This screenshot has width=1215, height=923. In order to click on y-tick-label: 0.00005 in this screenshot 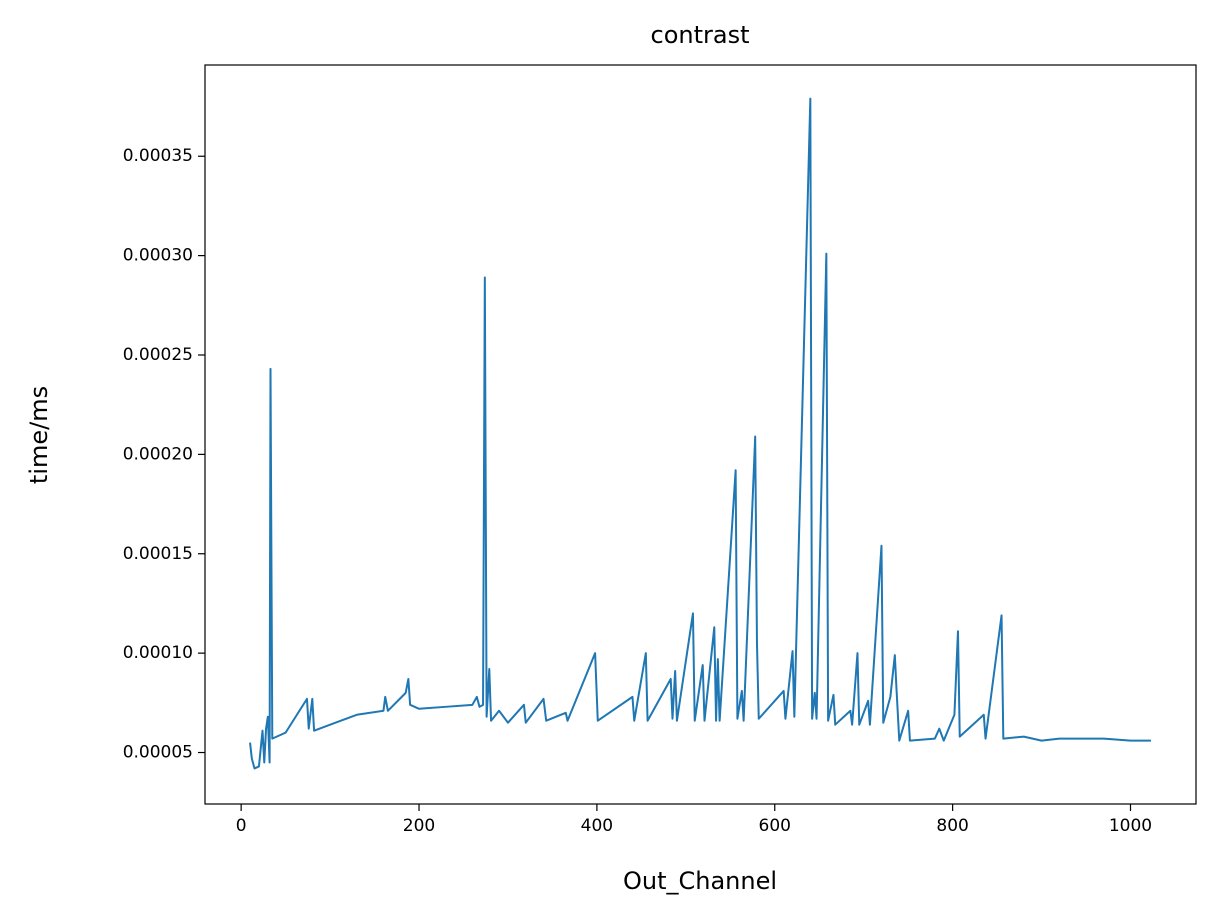, I will do `click(158, 753)`.